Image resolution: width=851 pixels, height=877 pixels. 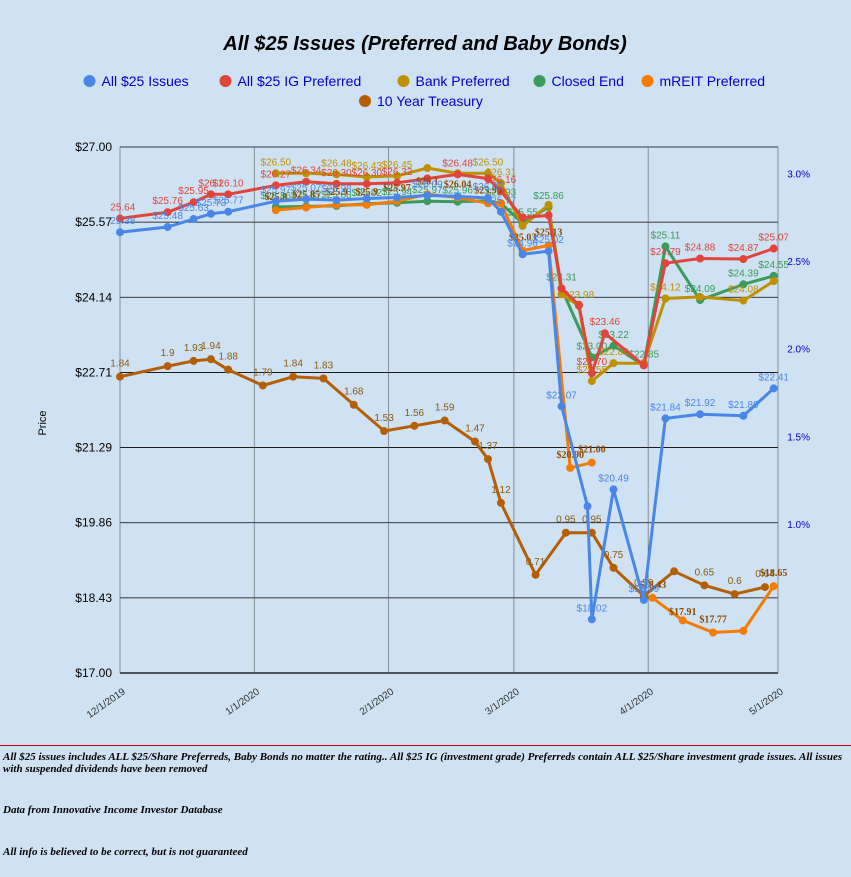 What do you see at coordinates (703, 81) in the screenshot?
I see `legend-item-mreit: mREIT Preferred` at bounding box center [703, 81].